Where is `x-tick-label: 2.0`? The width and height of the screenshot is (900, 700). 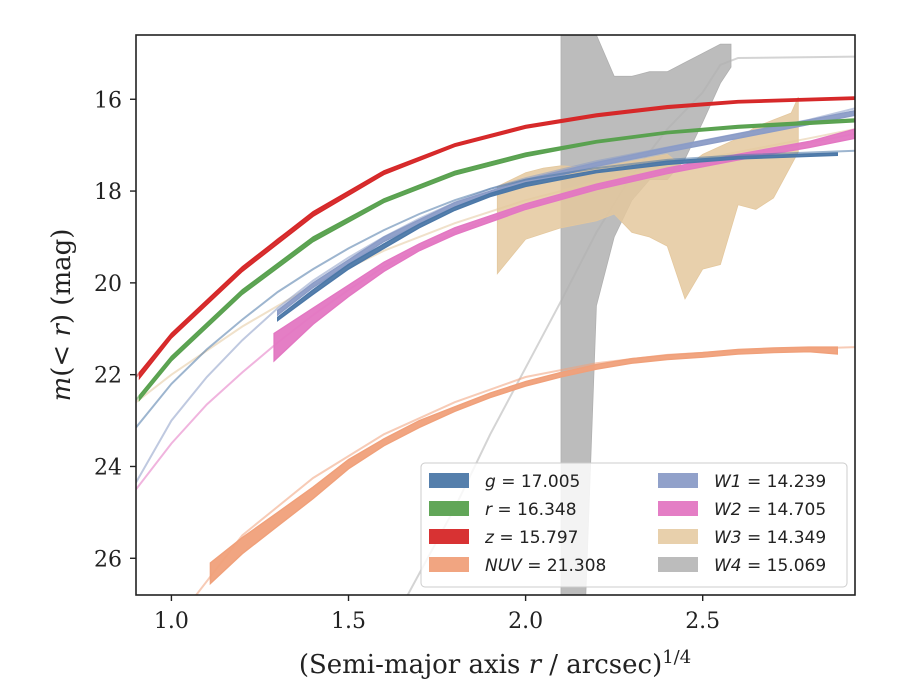
x-tick-label: 2.0 is located at coordinates (525, 621).